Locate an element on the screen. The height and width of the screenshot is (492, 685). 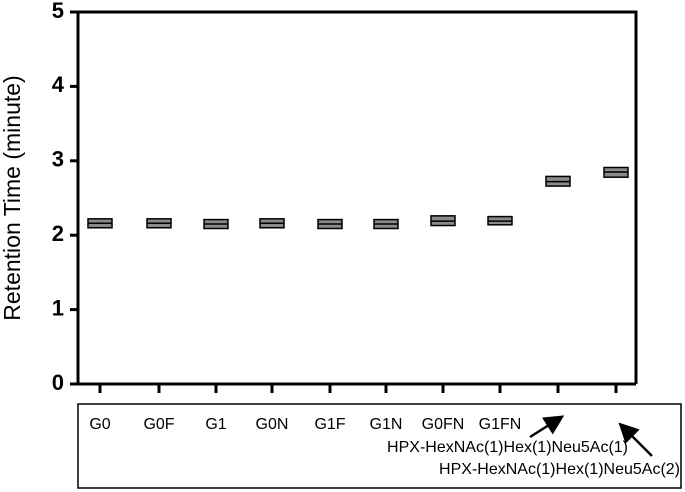
x-tick-label: G1 is located at coordinates (215, 424).